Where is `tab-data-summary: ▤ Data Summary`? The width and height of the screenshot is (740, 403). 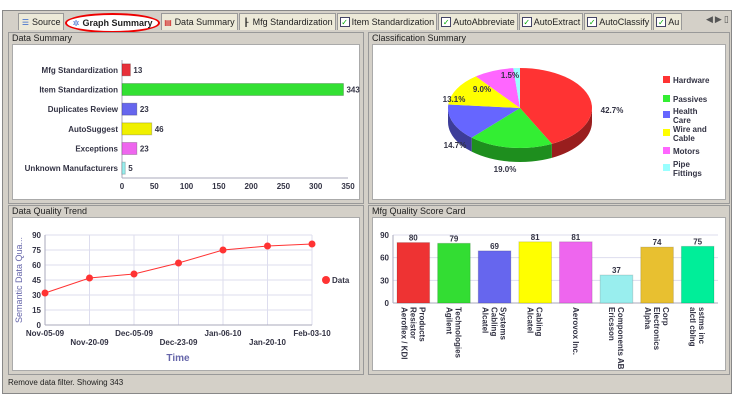 tab-data-summary: ▤ Data Summary is located at coordinates (199, 21).